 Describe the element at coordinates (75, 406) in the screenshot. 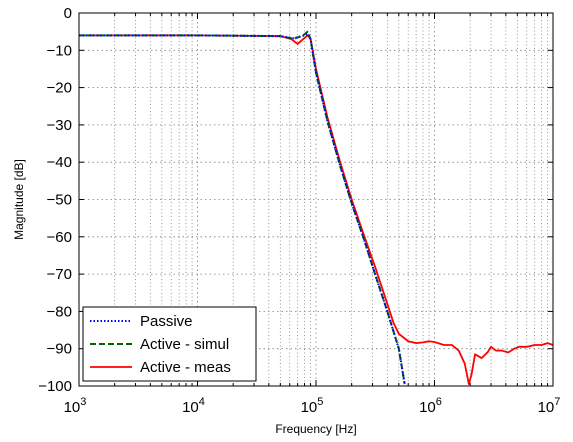

I see `x-tick-label: 10³` at that location.